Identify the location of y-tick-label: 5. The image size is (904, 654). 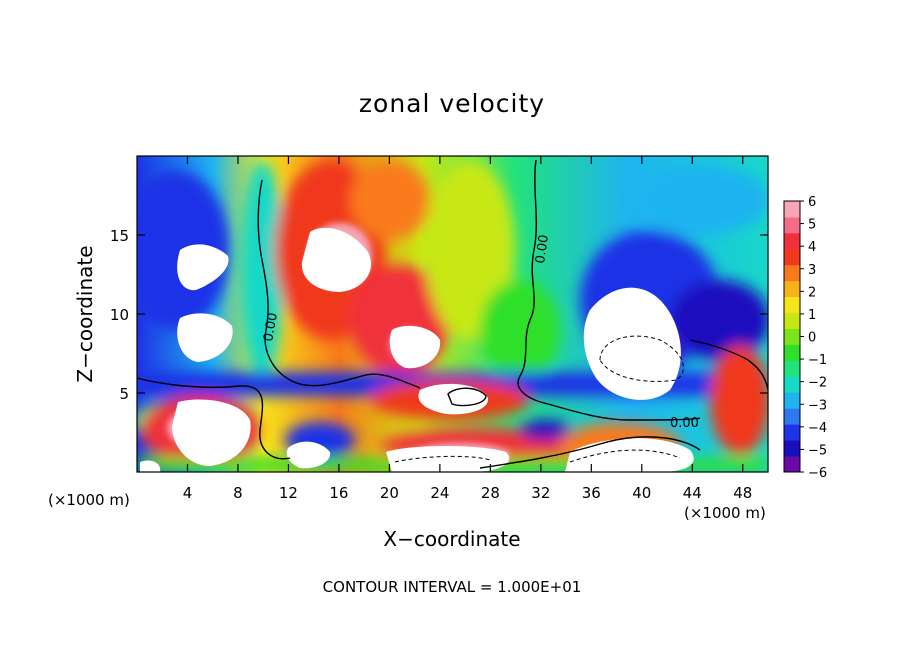
(124, 394).